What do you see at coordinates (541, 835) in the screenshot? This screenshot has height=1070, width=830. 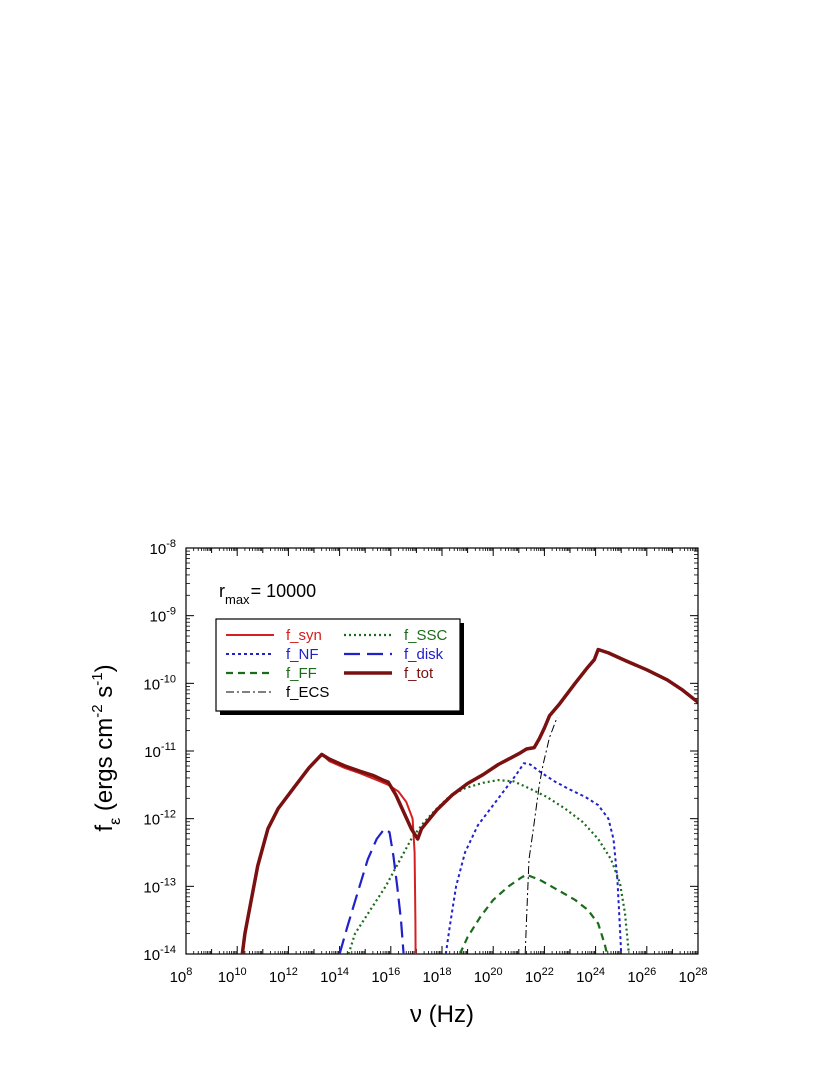 I see `series-f-ECS` at bounding box center [541, 835].